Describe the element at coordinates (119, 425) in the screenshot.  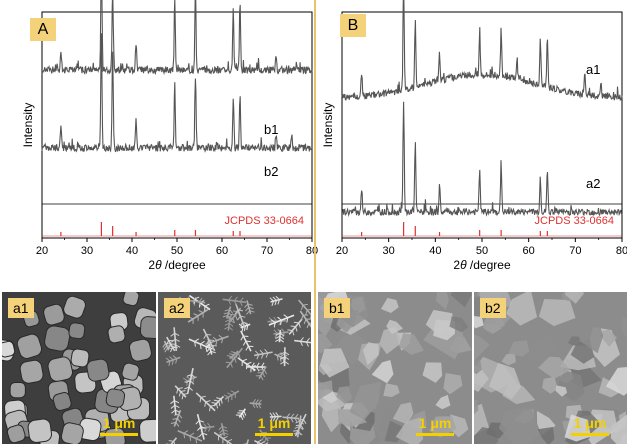
I see `scale-bar-a1: 1 μm` at that location.